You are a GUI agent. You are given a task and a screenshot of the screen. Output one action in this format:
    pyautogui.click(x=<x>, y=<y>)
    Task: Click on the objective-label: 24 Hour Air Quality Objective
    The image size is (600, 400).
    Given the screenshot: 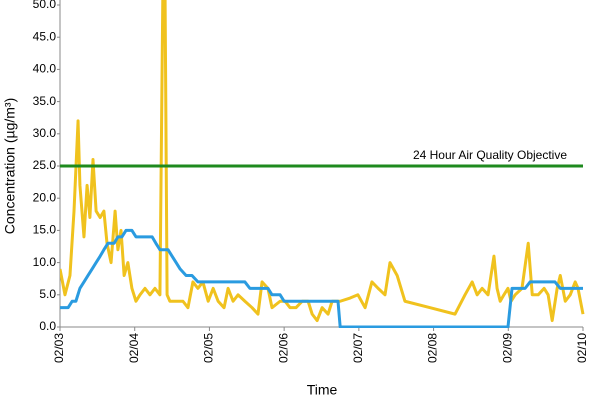 What is the action you would take?
    pyautogui.click(x=490, y=155)
    